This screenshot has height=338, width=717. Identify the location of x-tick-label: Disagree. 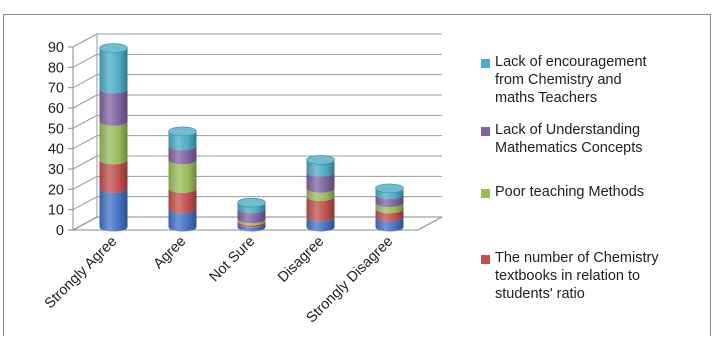
(301, 260).